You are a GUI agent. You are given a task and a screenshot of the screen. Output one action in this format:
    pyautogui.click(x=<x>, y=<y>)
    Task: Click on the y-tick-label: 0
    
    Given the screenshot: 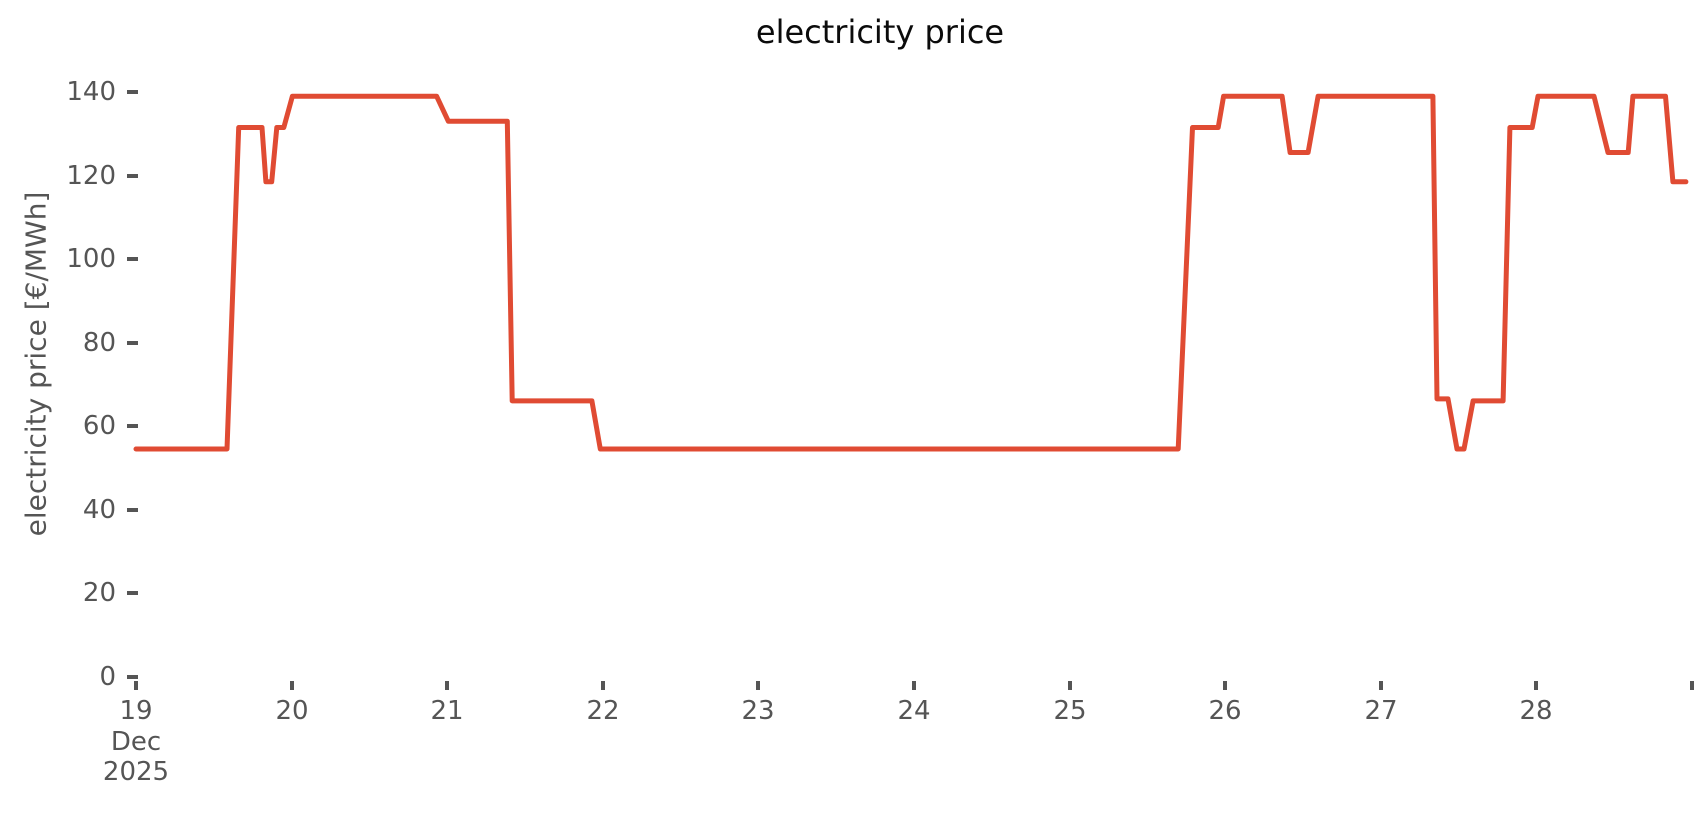 What is the action you would take?
    pyautogui.click(x=107, y=677)
    